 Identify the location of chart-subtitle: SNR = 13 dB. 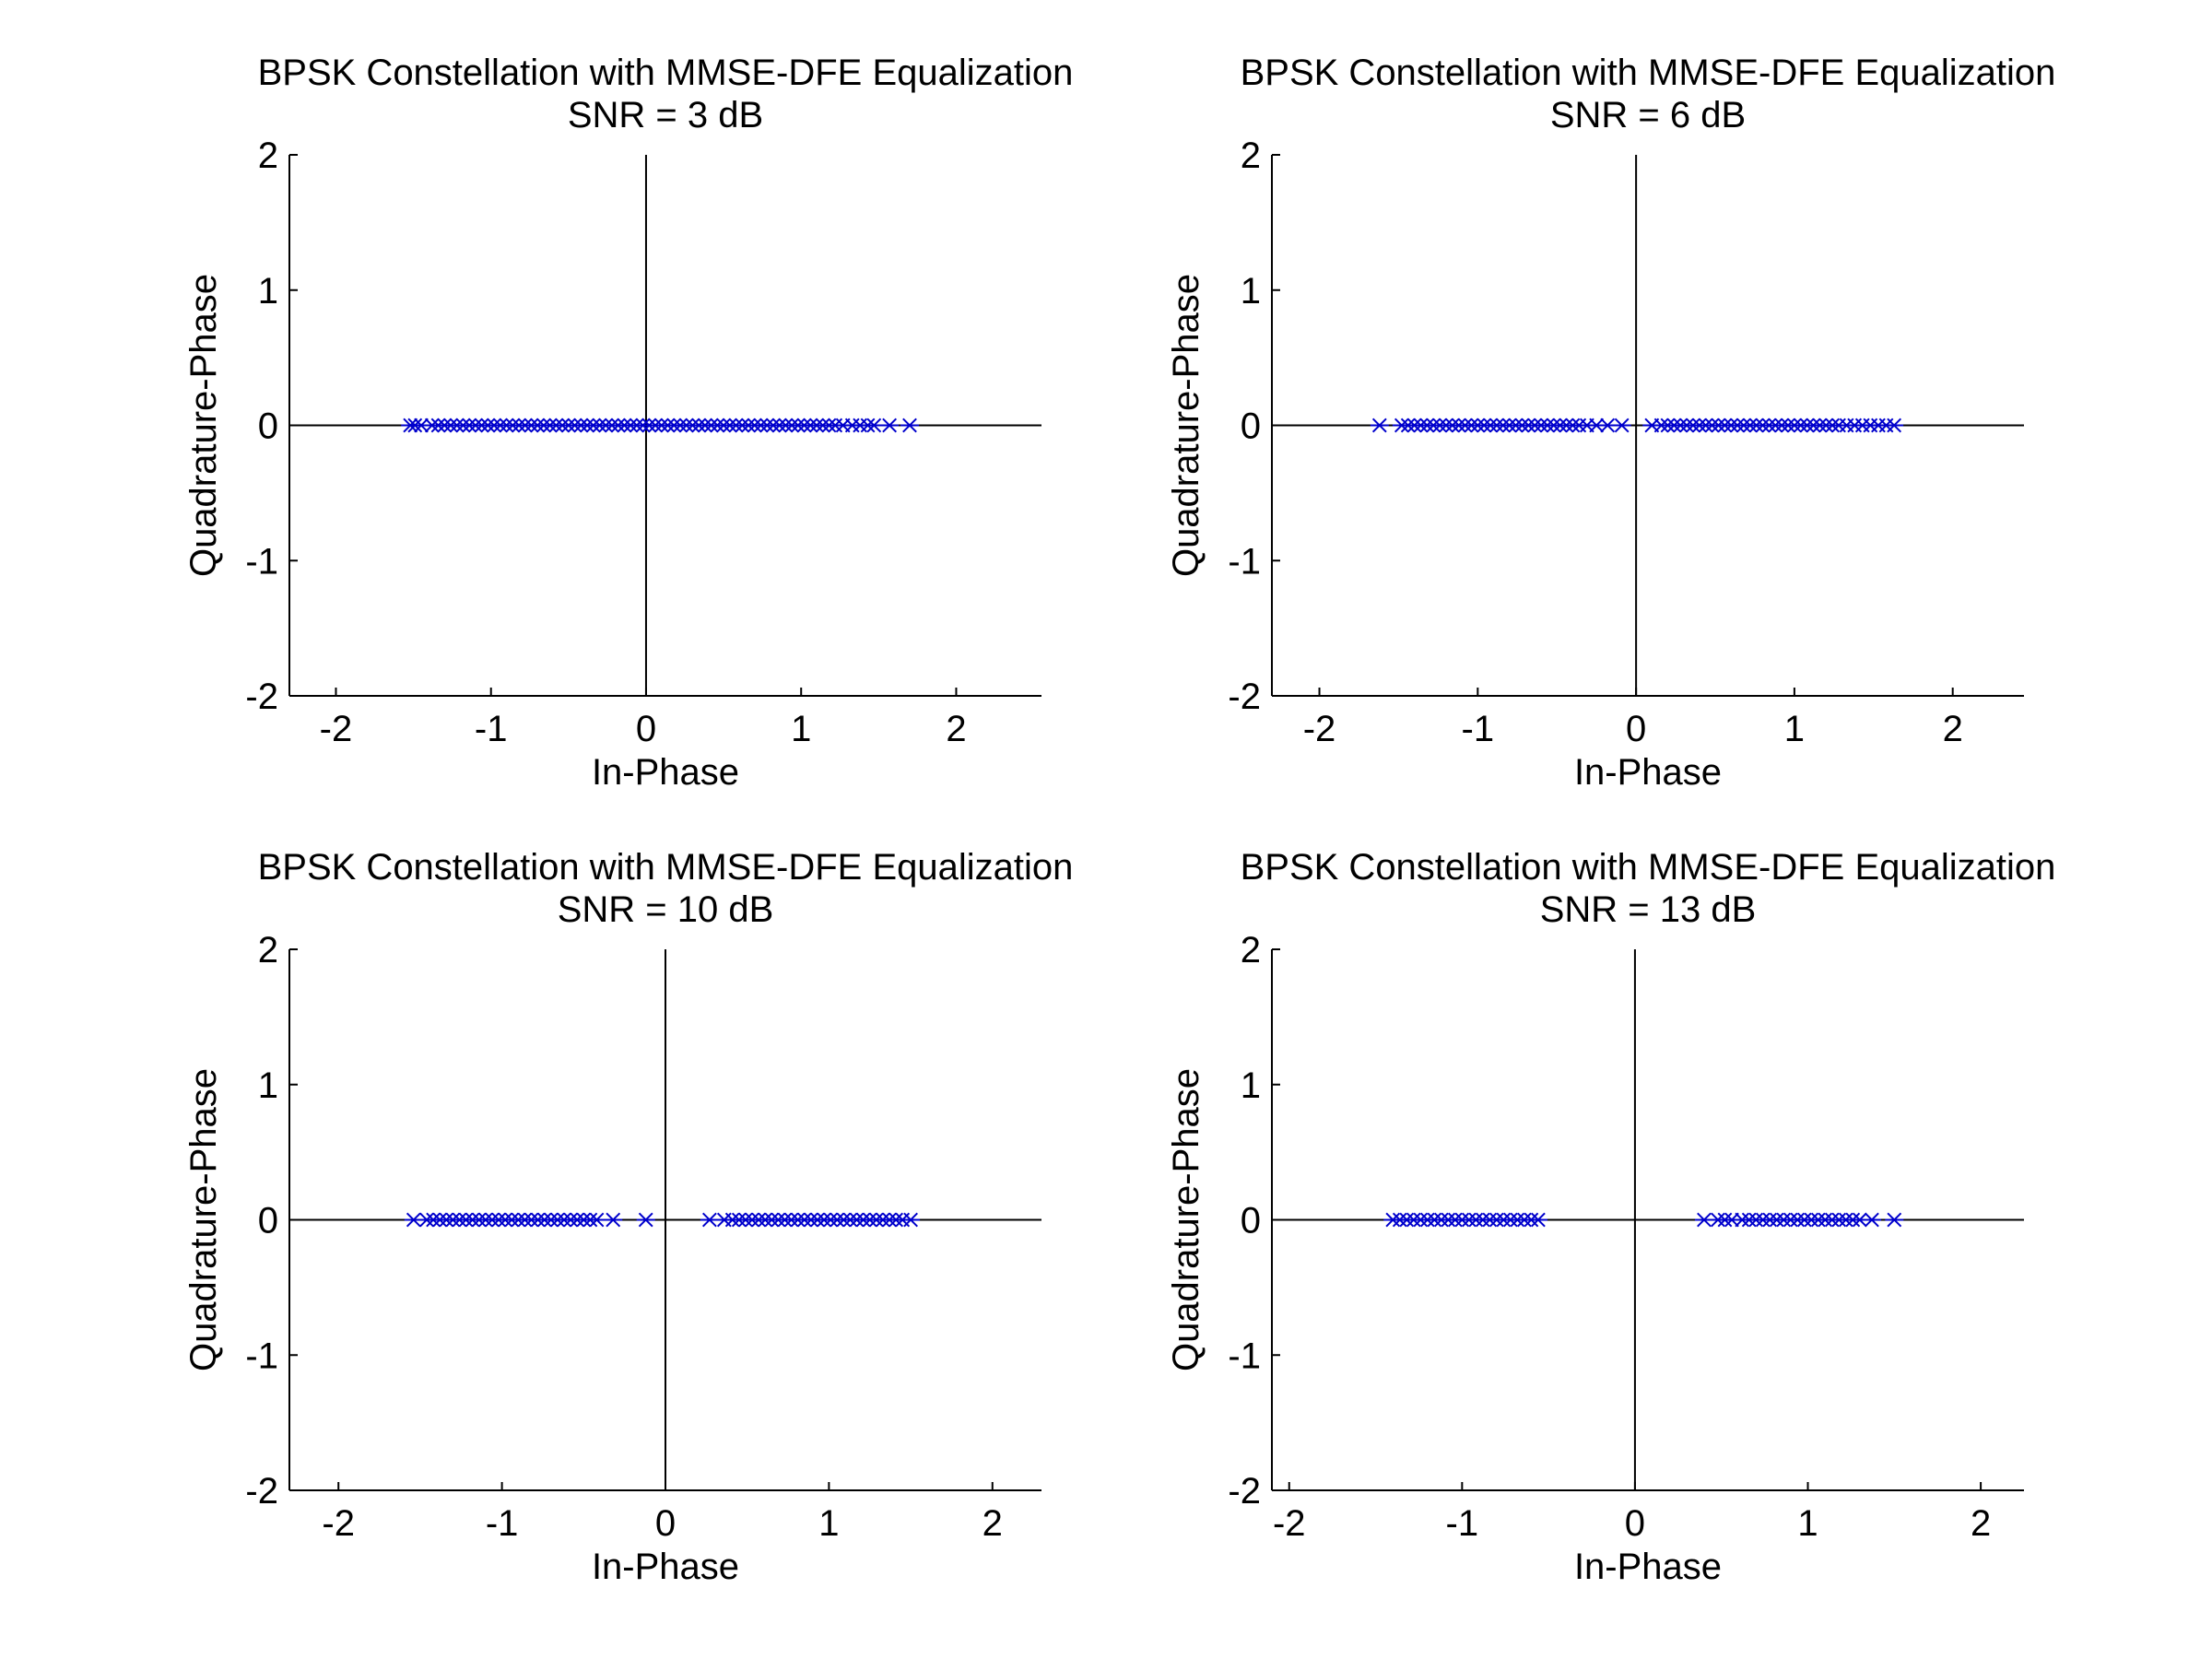
(1648, 909).